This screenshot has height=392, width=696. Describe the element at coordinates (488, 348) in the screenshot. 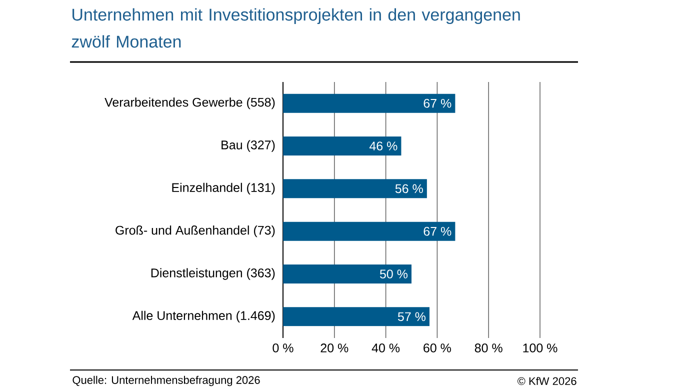

I see `x-tick-label: 80 %` at that location.